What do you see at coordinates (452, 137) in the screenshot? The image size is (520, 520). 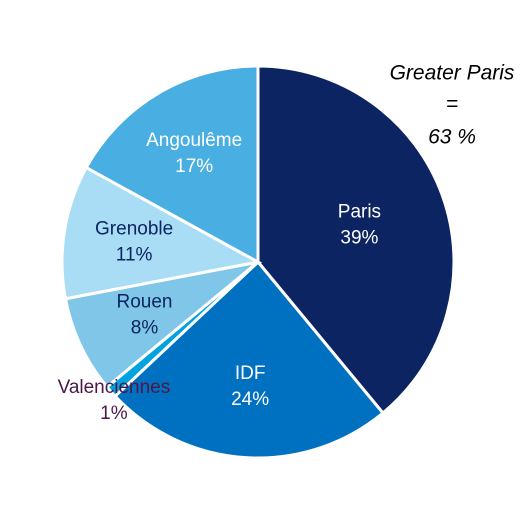 I see `annotation: 63 %` at bounding box center [452, 137].